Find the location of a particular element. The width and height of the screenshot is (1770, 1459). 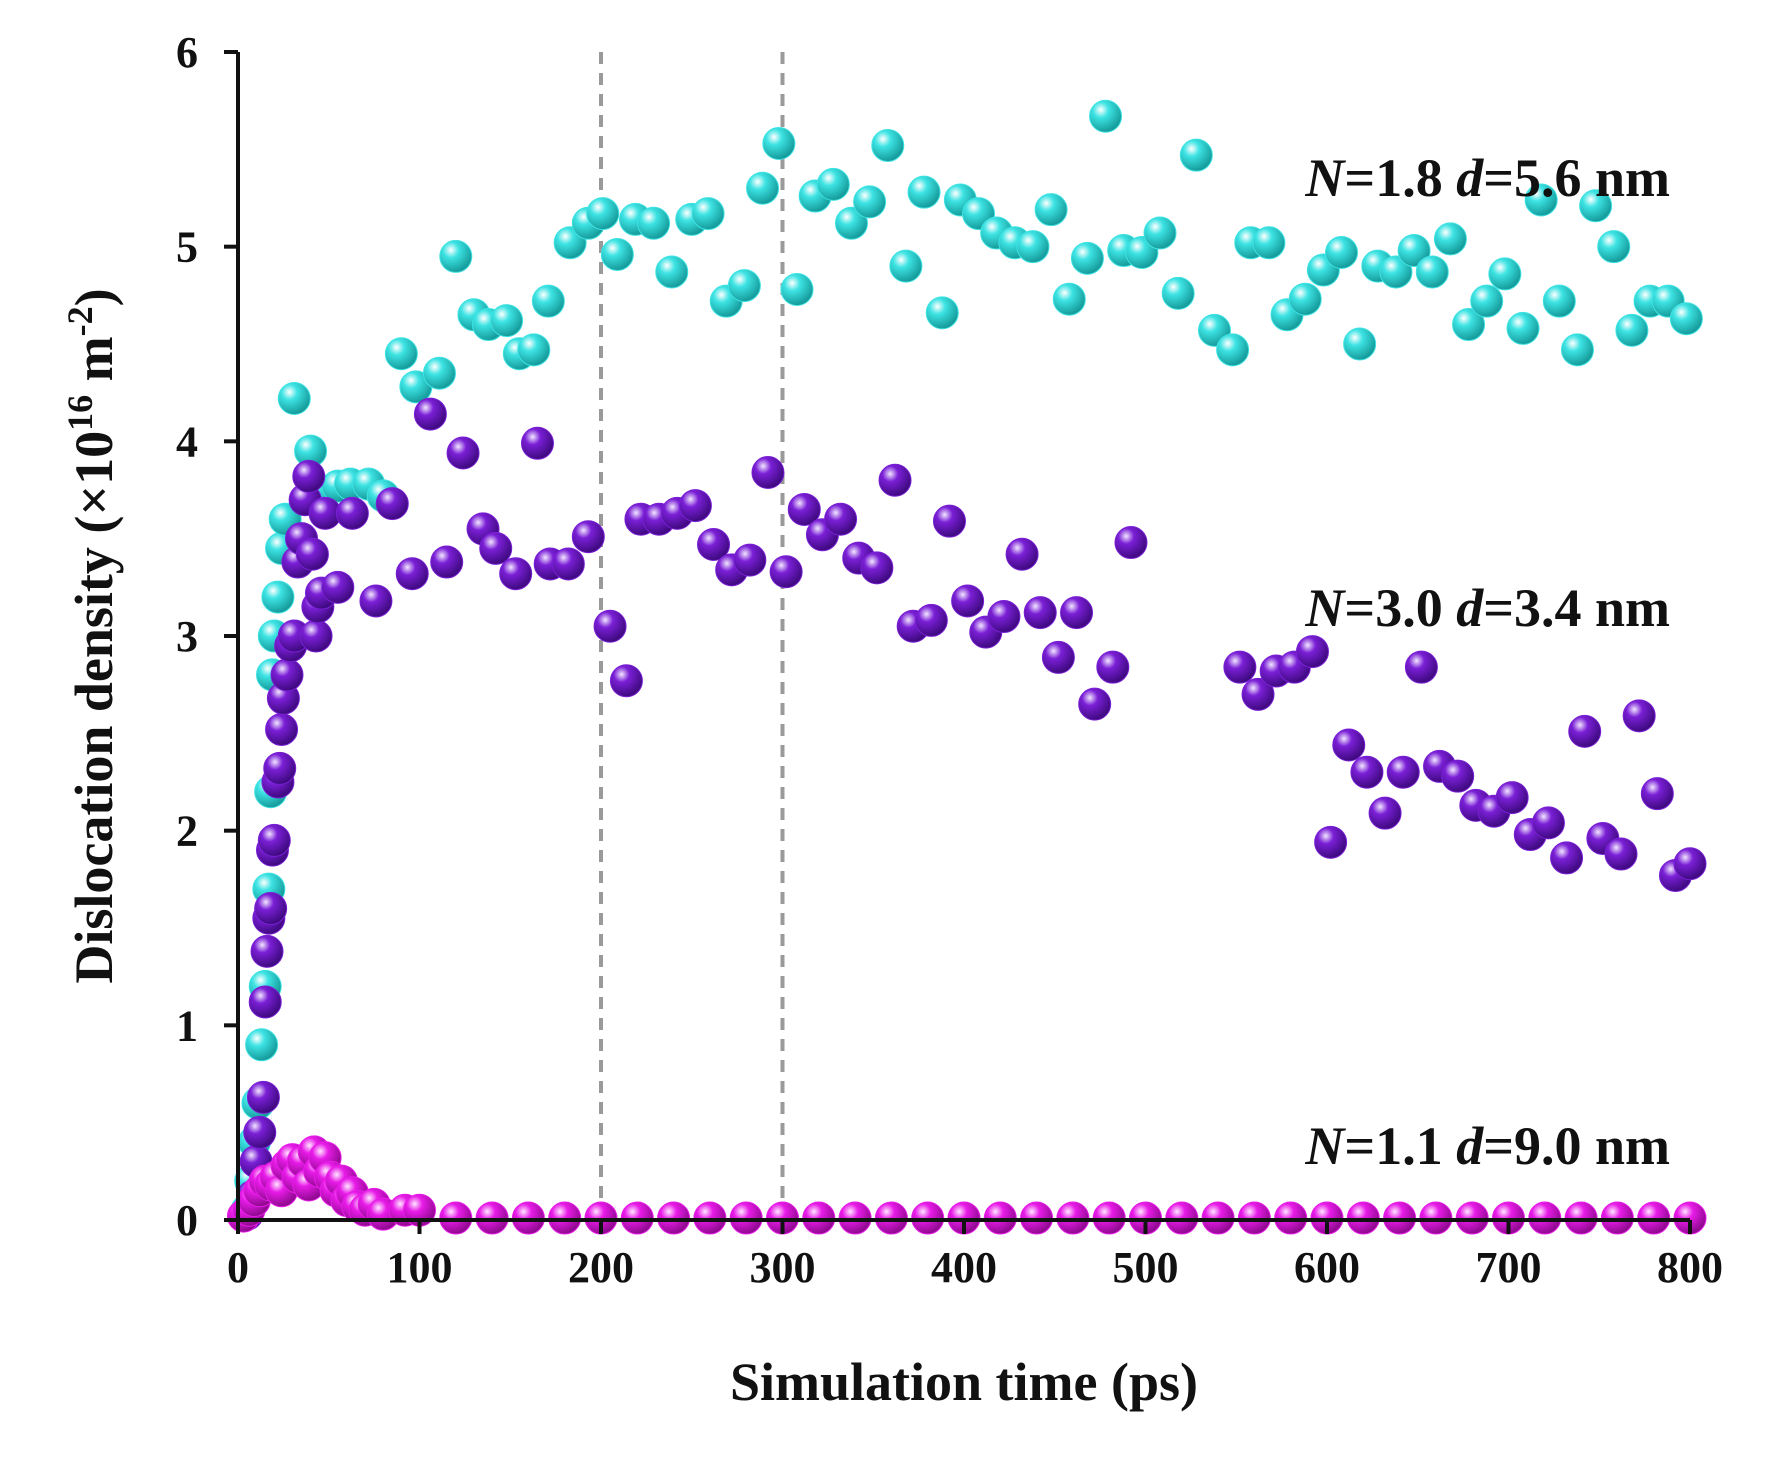

series-label-d-value: =9.0 nm is located at coordinates (1576, 1146).